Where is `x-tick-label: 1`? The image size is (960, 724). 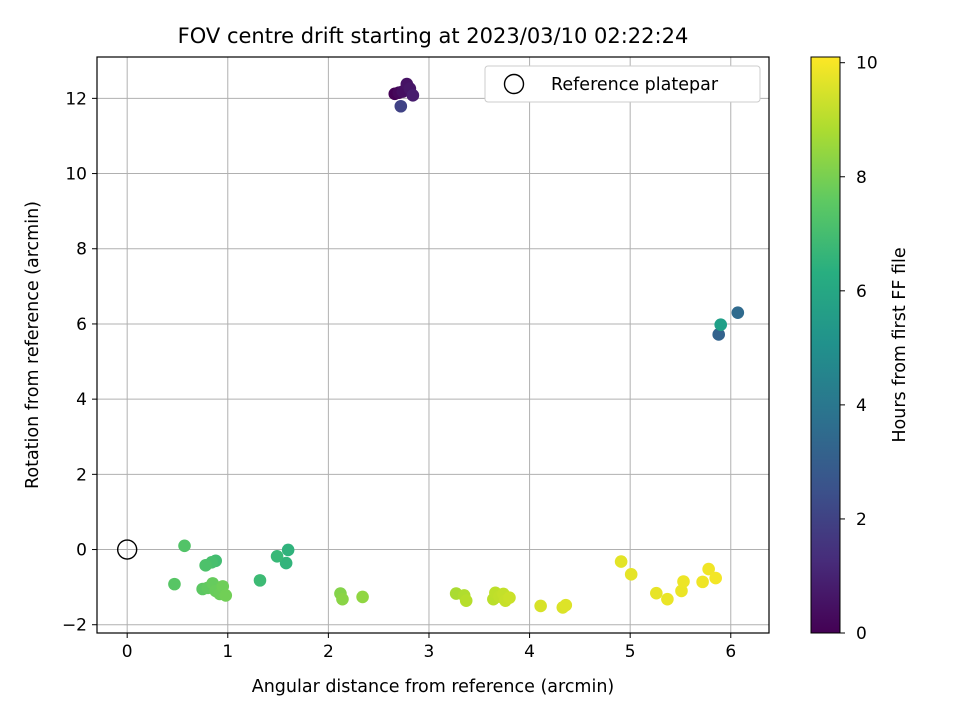 x-tick-label: 1 is located at coordinates (227, 652).